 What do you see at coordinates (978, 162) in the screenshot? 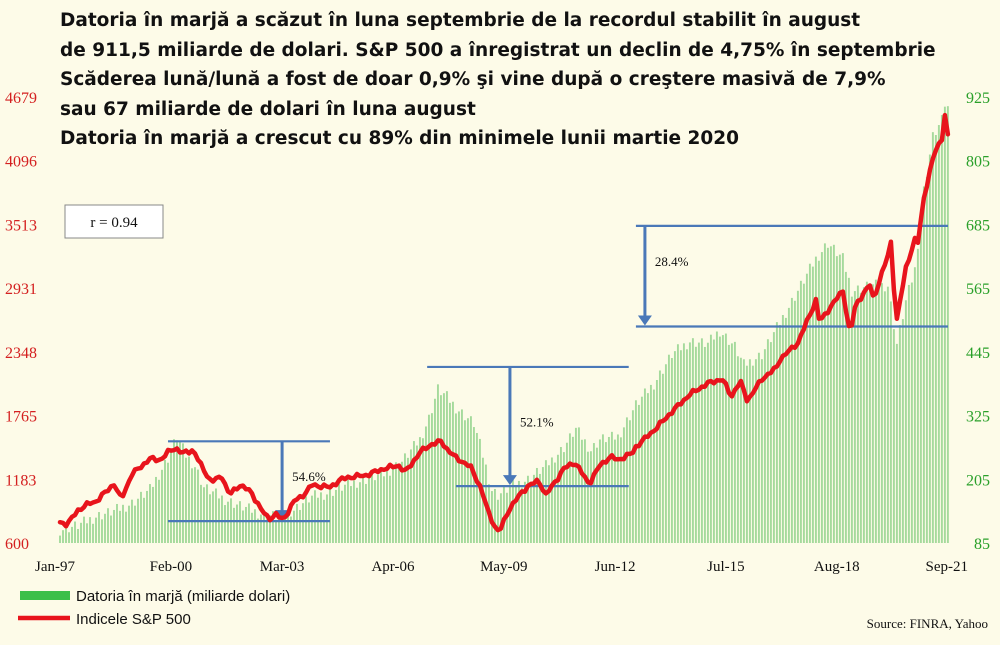
I see `right-axis-tick: 805` at bounding box center [978, 162].